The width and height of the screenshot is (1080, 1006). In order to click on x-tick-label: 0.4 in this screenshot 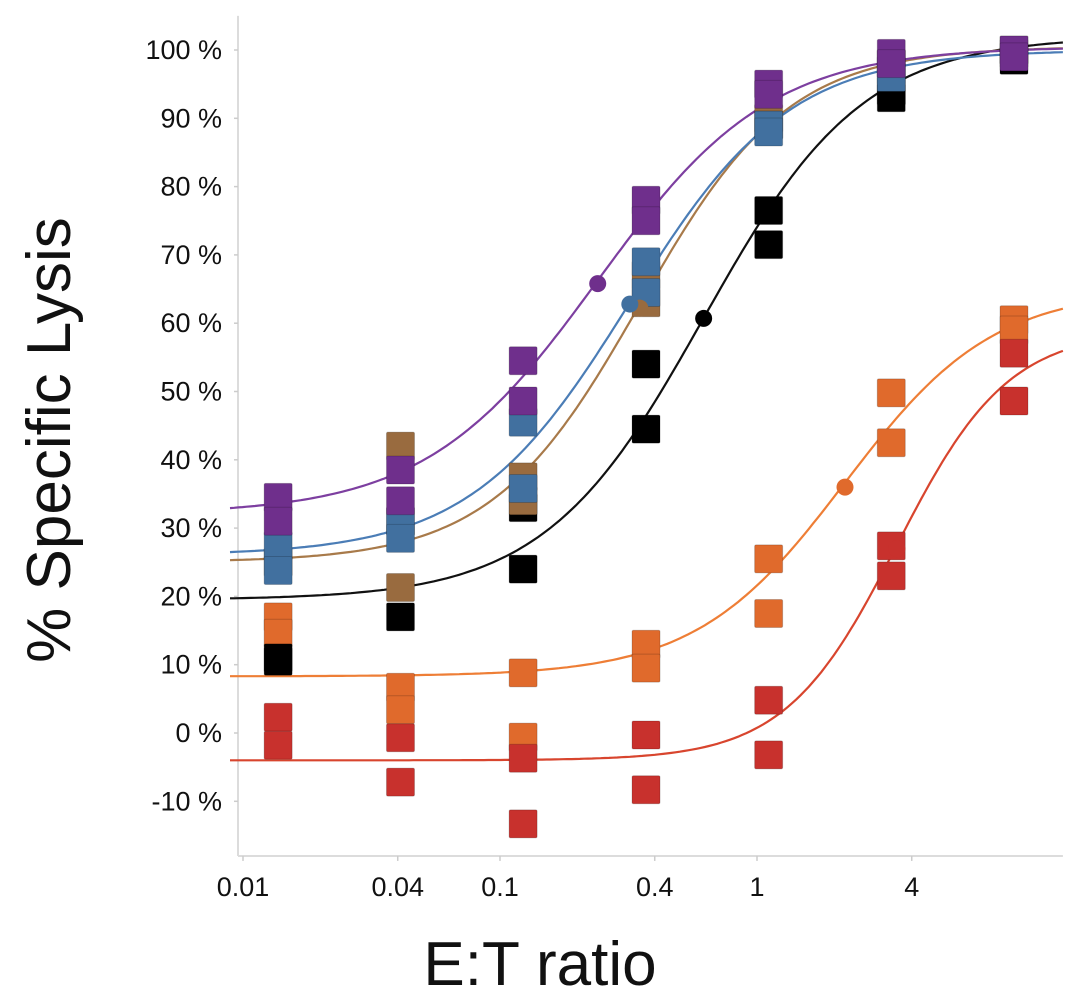, I will do `click(655, 887)`.